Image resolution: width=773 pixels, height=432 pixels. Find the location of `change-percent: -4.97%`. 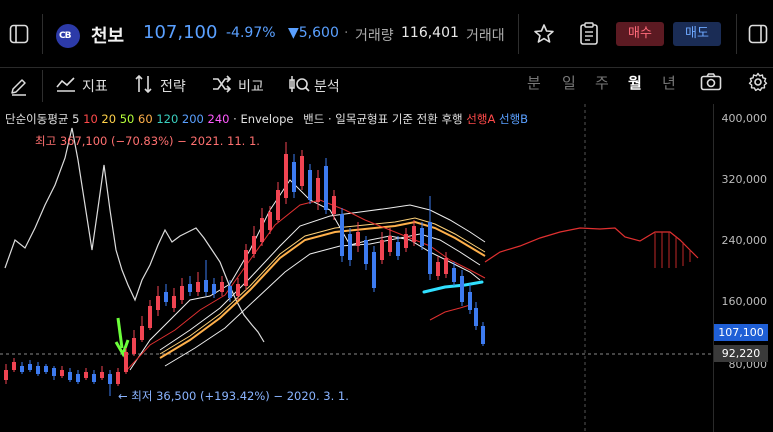

change-percent: -4.97% is located at coordinates (251, 33).